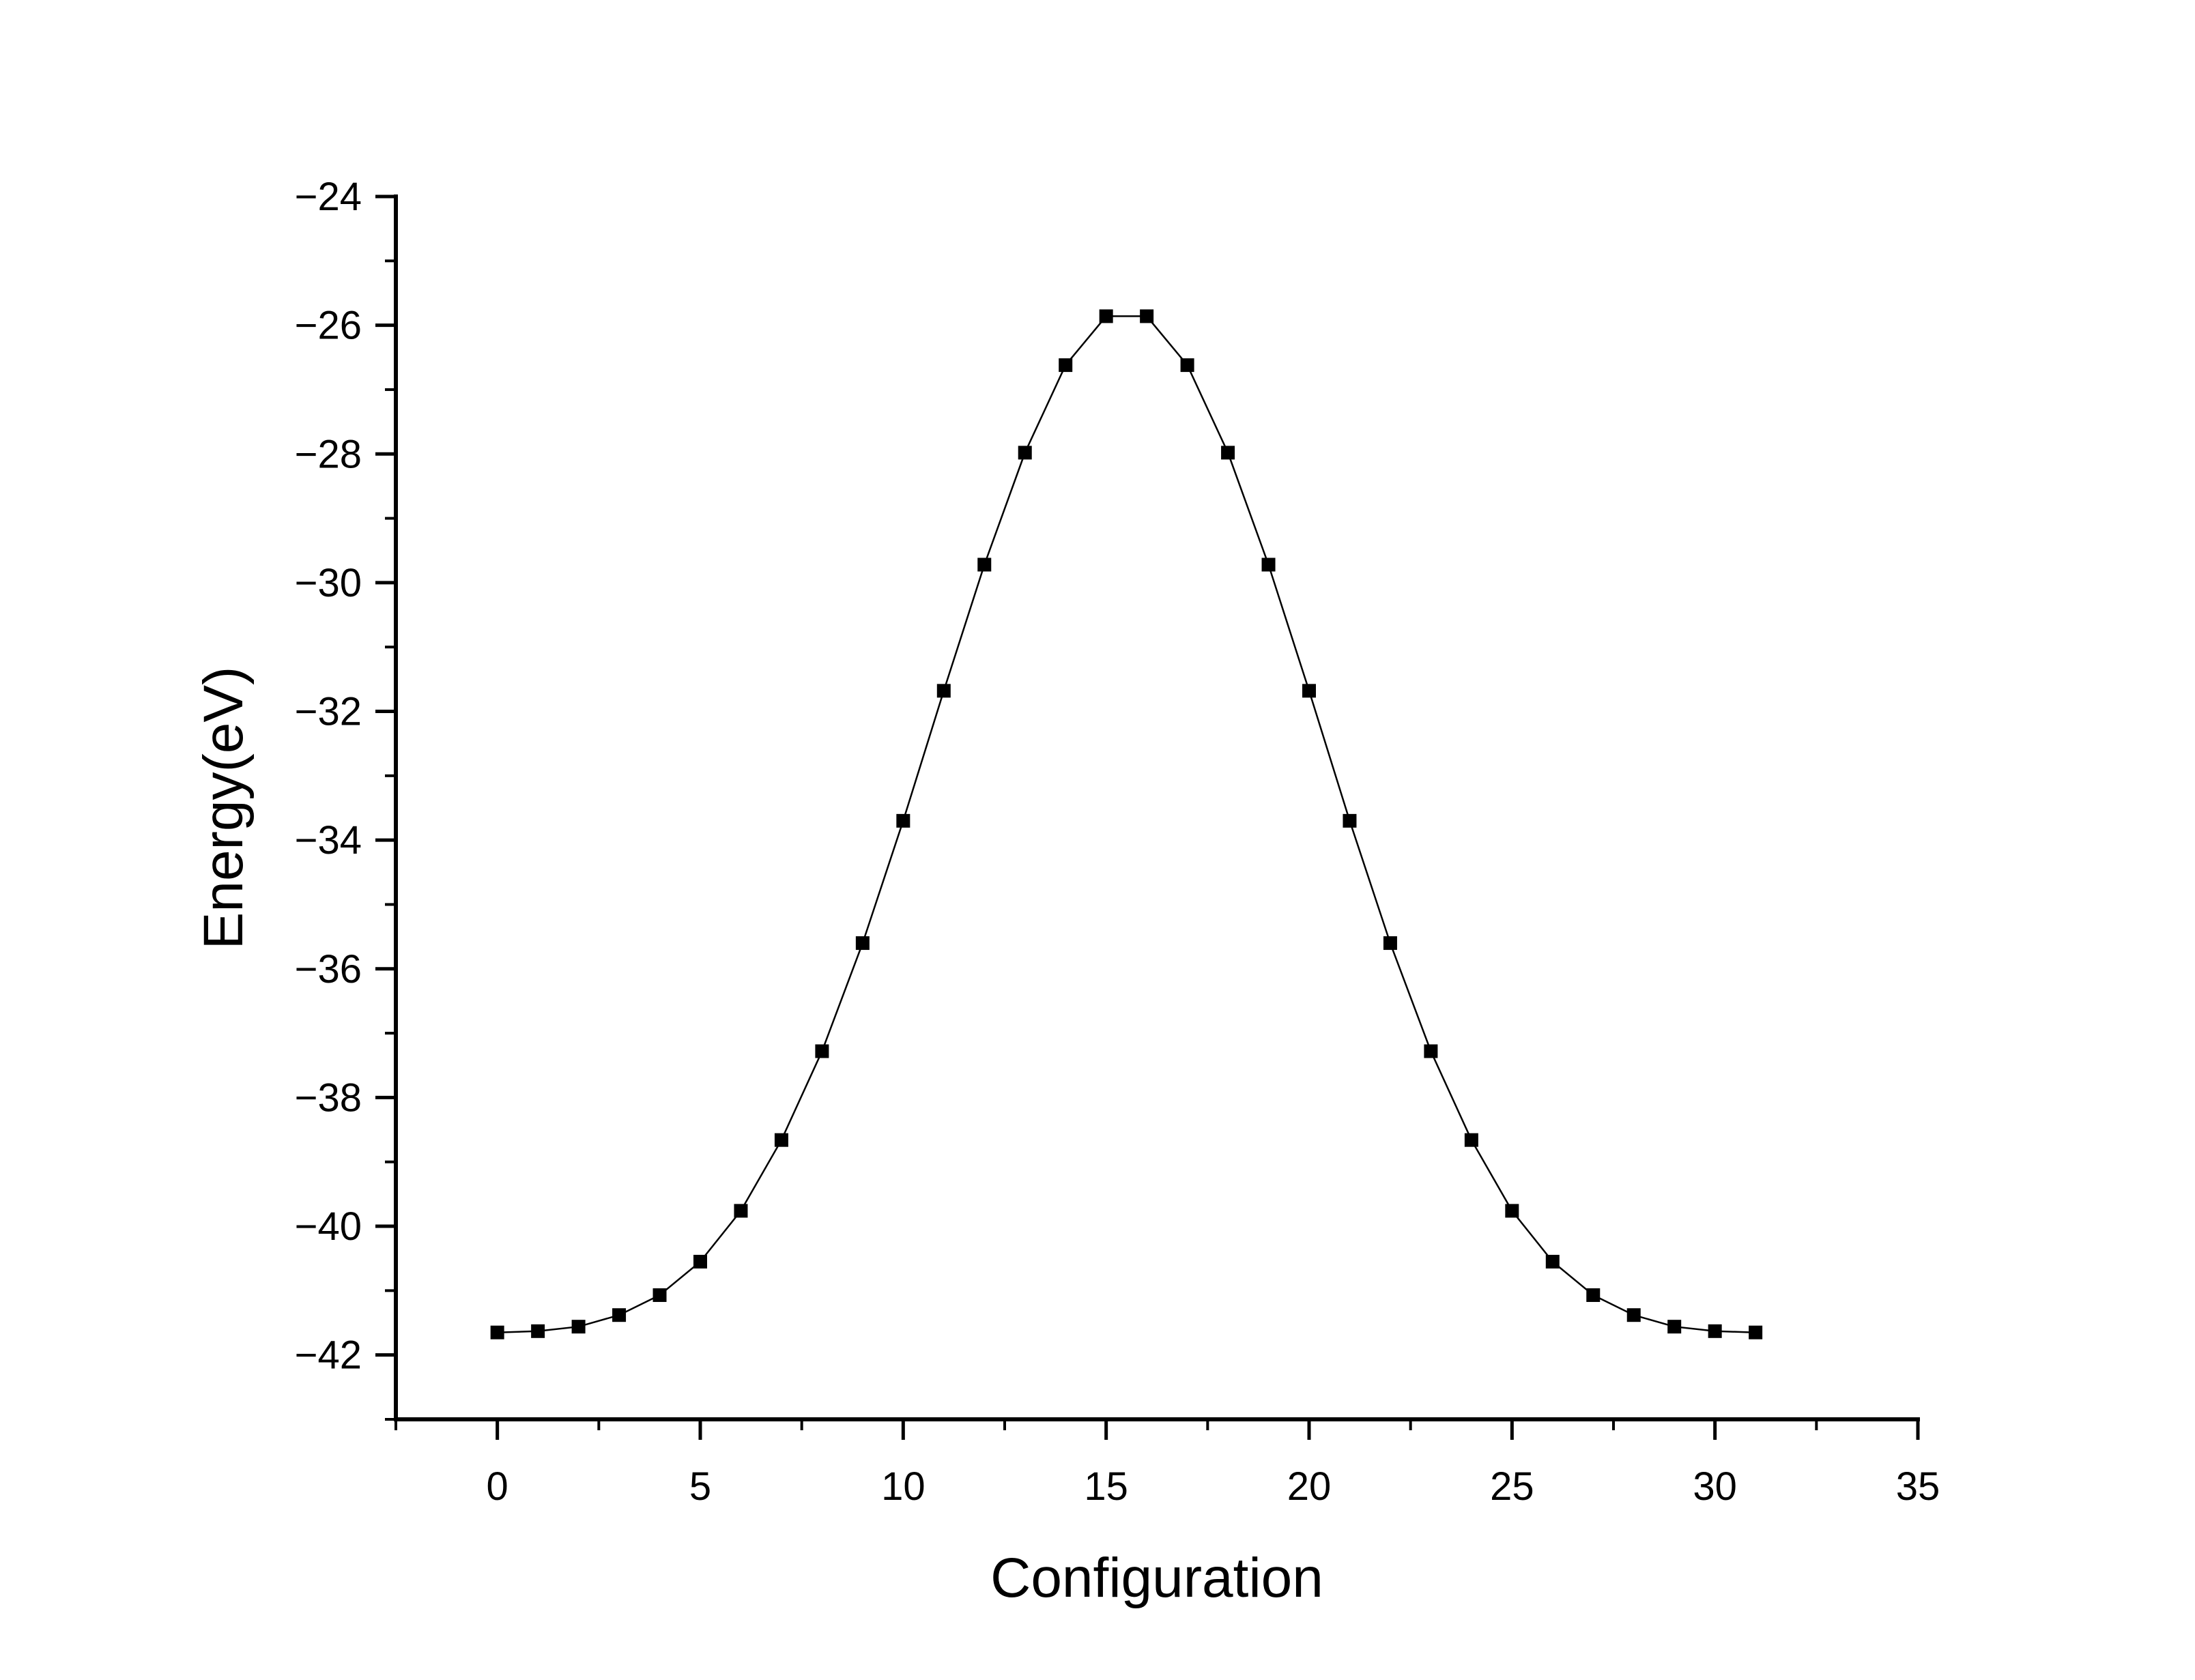  Describe the element at coordinates (328, 1226) in the screenshot. I see `y-tick-label: −40` at that location.